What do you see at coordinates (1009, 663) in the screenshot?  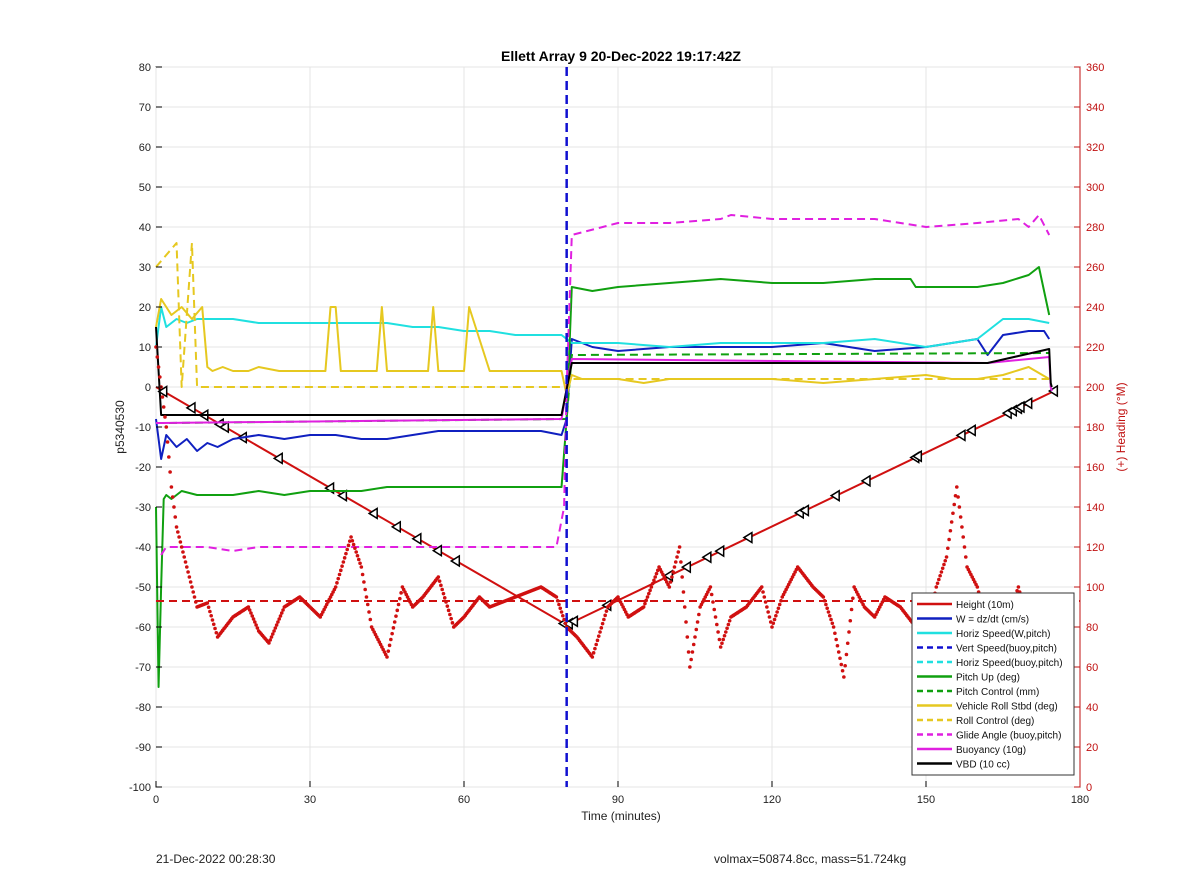 I see `legend-entry: Horiz Speed(buoy,pitch)` at bounding box center [1009, 663].